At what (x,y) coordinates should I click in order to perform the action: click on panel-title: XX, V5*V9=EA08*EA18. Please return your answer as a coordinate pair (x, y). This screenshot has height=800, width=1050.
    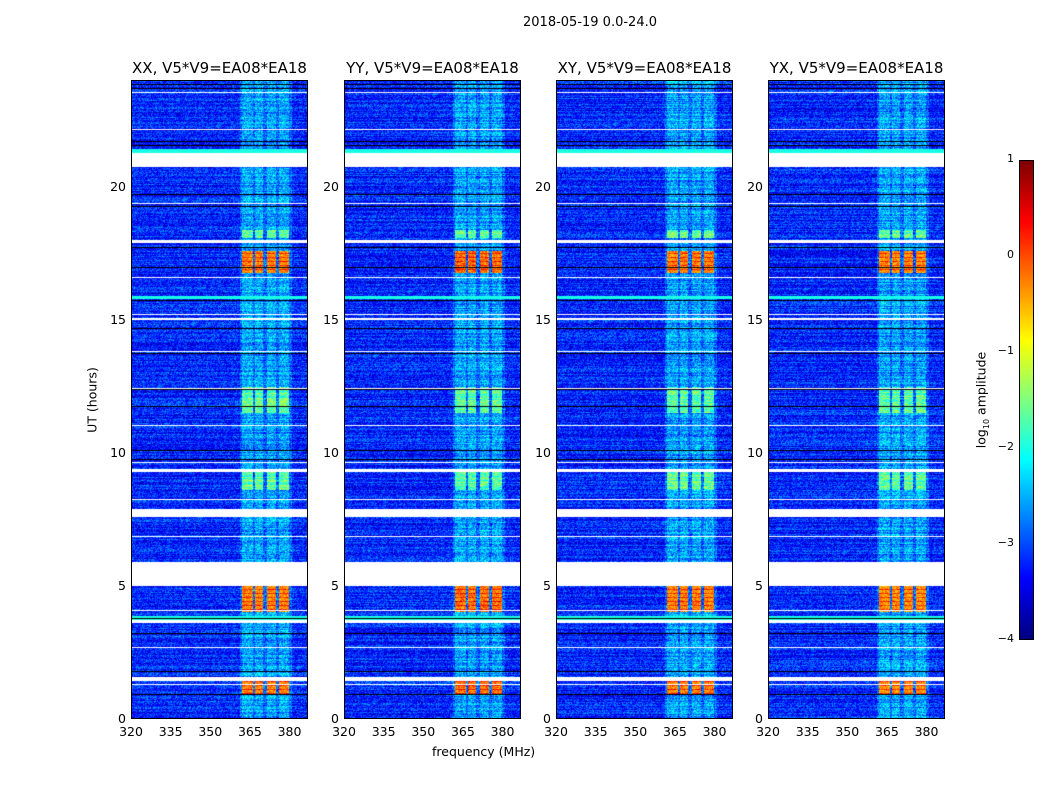
    Looking at the image, I should click on (219, 68).